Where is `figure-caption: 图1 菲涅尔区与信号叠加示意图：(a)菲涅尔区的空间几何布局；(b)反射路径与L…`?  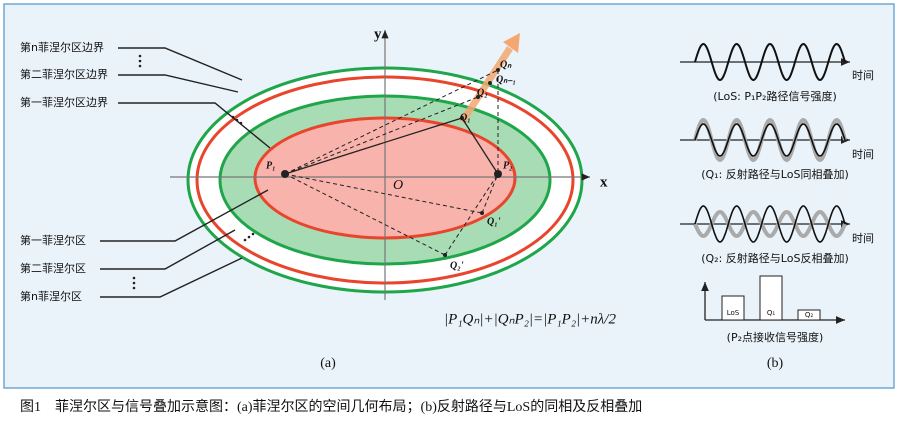 figure-caption: 图1 菲涅尔区与信号叠加示意图：(a)菲涅尔区的空间几何布局；(b)反射路径与L… is located at coordinates (331, 406).